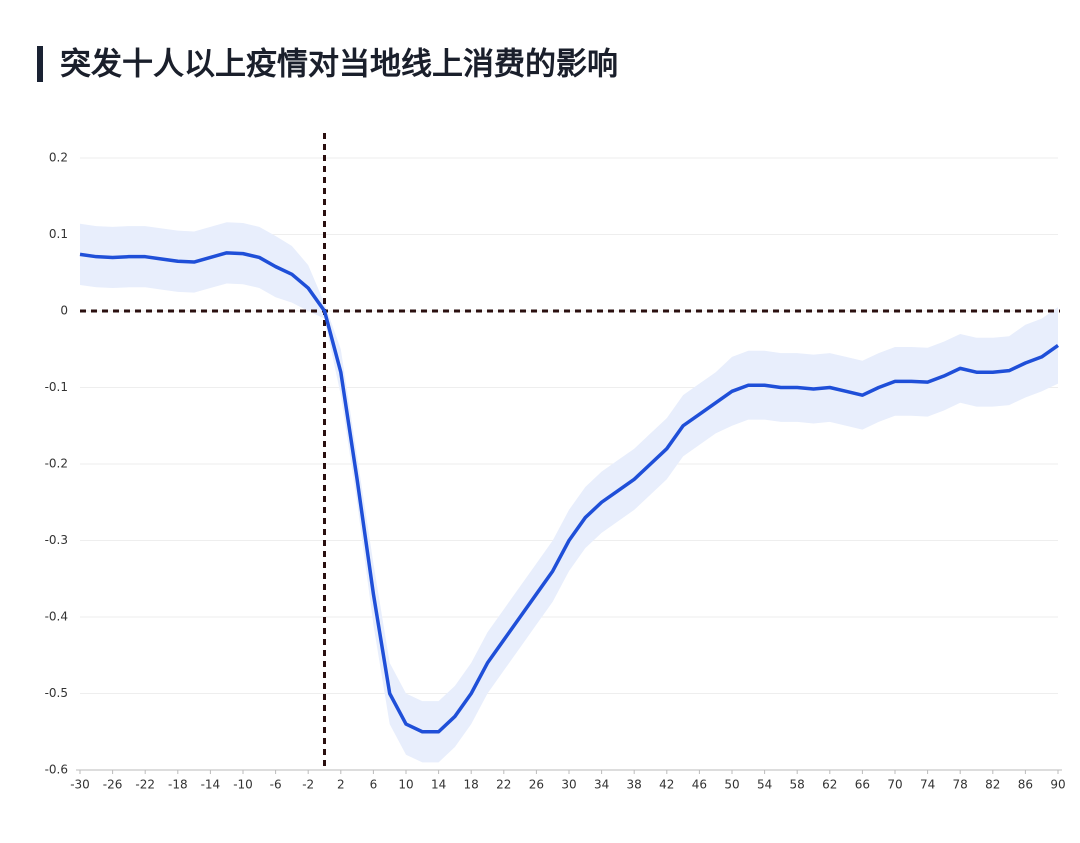 The image size is (1080, 843). I want to click on x-tick-label: 26, so click(536, 785).